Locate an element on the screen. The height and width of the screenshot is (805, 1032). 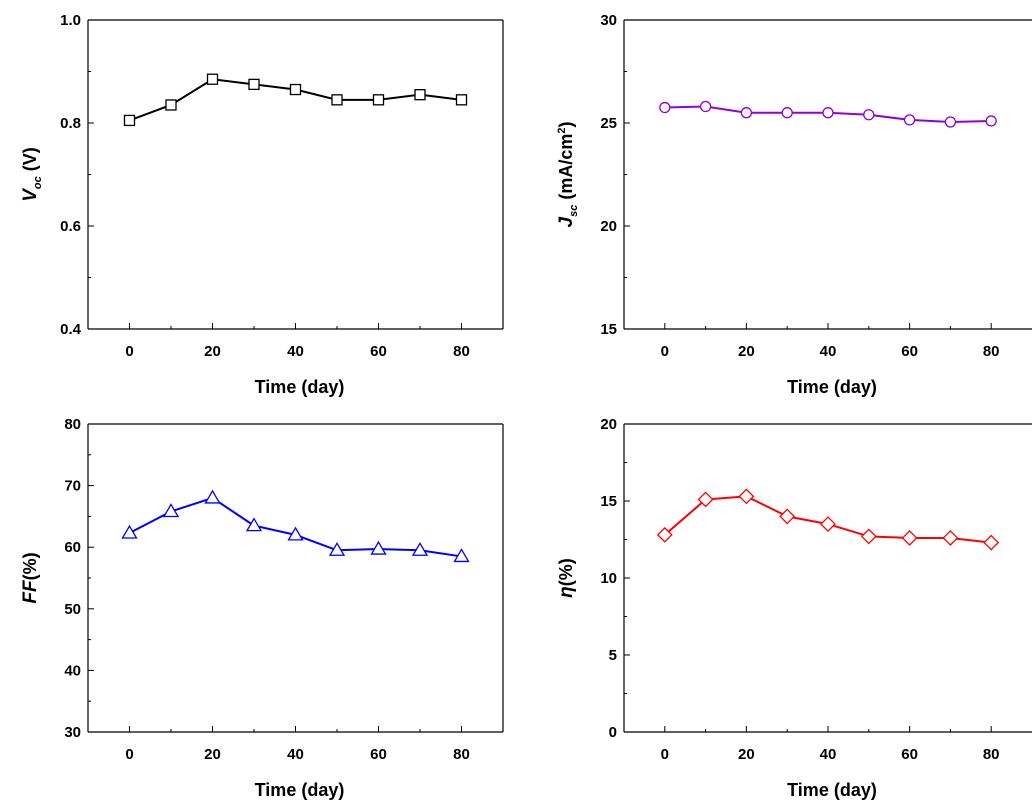
chart-4-y-axis-title: η(%) is located at coordinates (566, 578).